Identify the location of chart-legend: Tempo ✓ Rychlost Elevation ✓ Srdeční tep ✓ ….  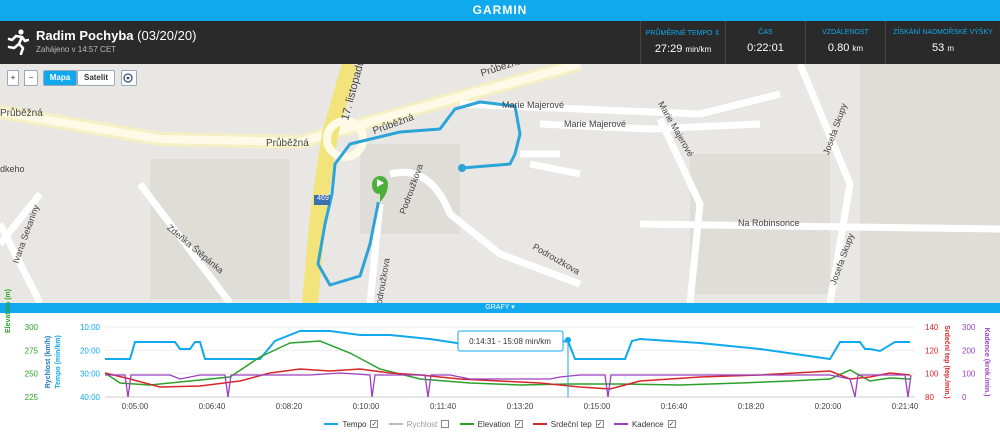
(500, 425).